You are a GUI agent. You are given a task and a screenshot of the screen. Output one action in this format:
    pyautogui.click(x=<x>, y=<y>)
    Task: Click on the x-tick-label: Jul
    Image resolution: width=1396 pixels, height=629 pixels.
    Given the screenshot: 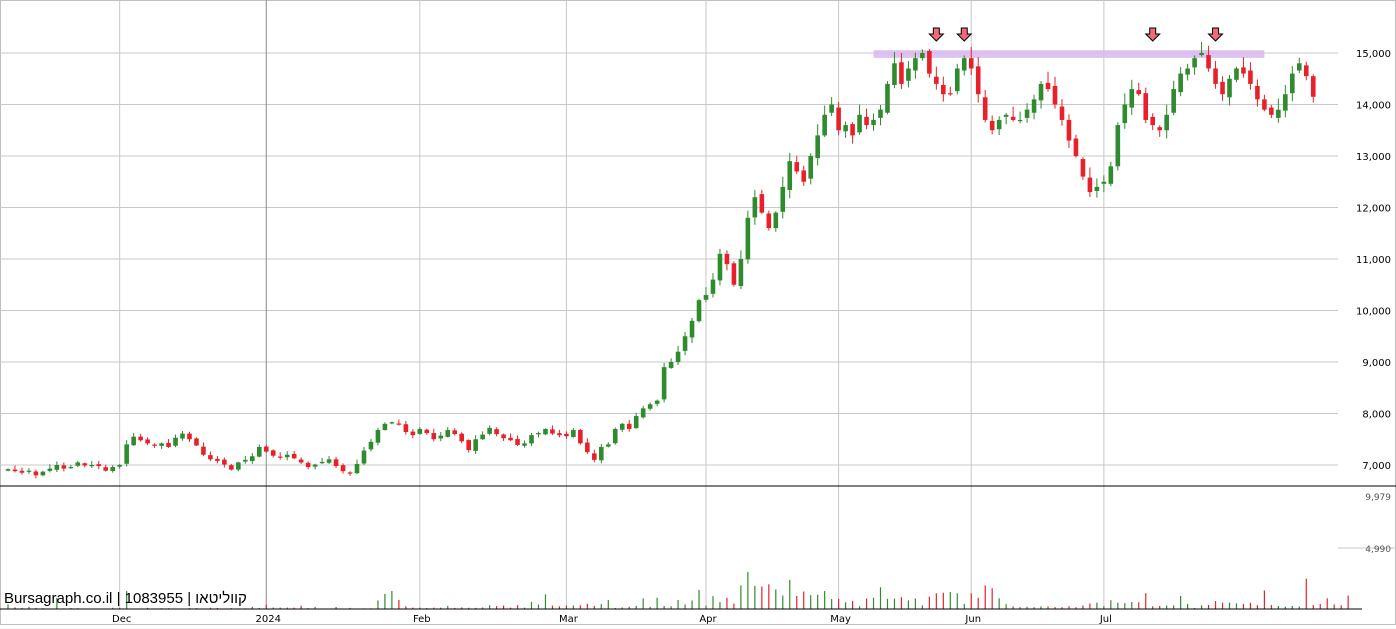 What is the action you would take?
    pyautogui.click(x=1105, y=619)
    